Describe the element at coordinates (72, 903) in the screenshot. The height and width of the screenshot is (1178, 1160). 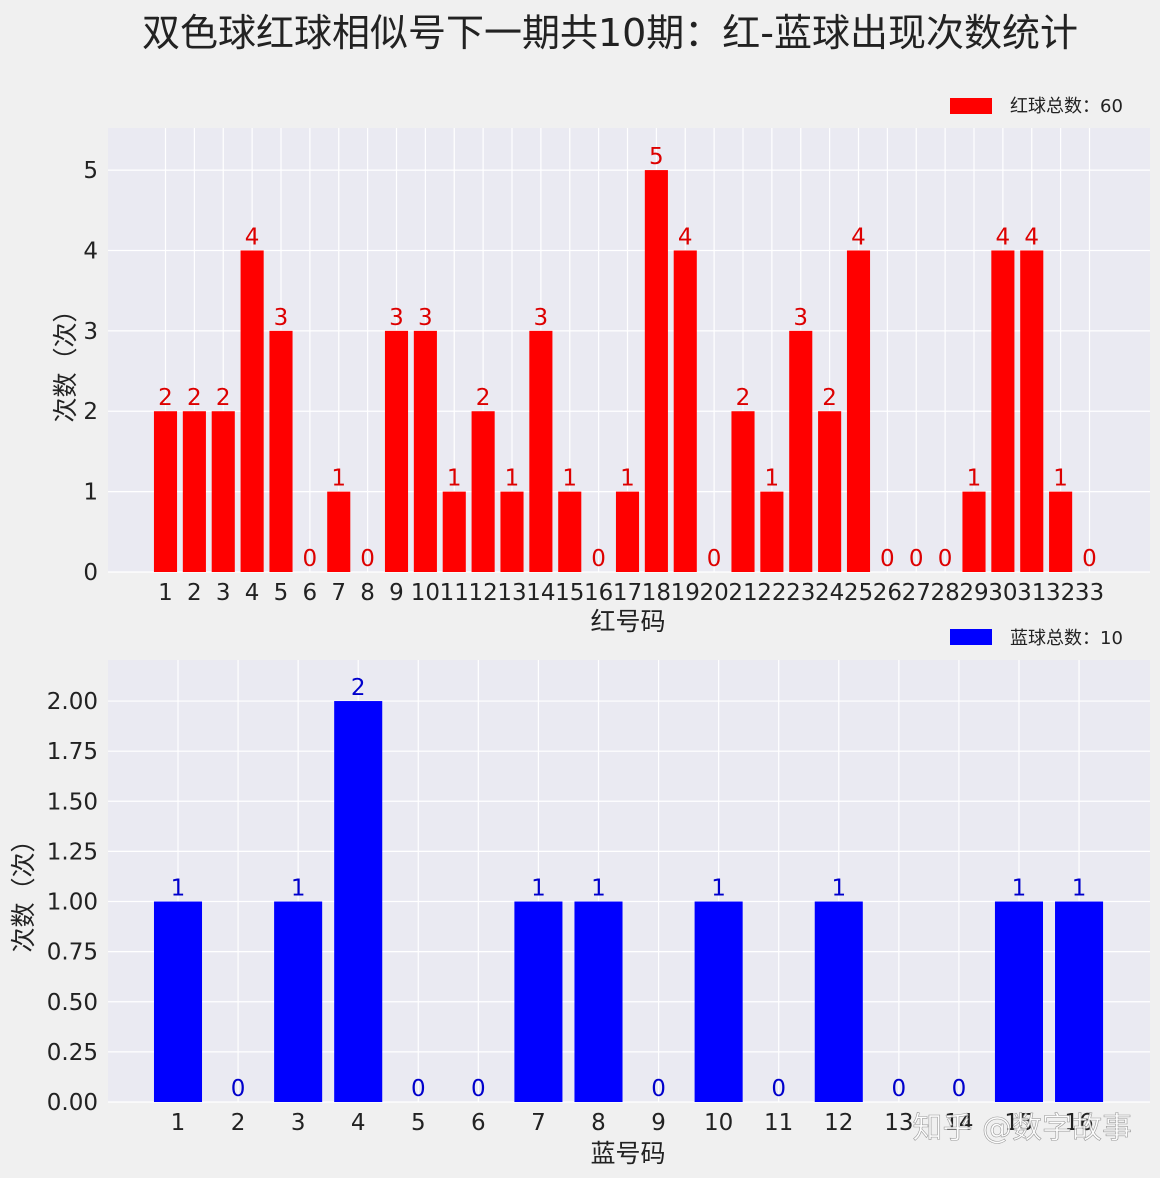
I see `y-tick-label: 1.00` at that location.